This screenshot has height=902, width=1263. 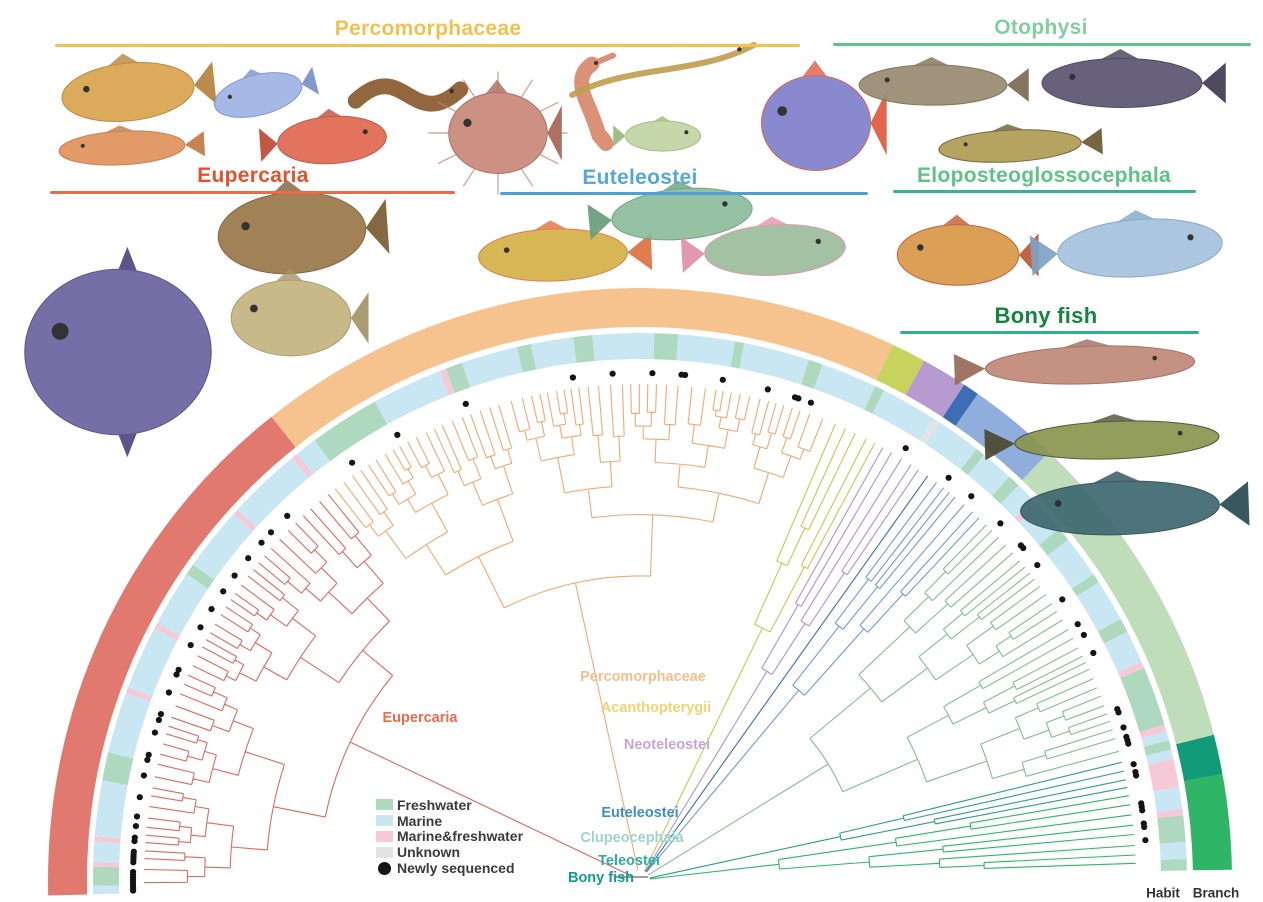 I want to click on branch-ring-segment-percomorphaceae, so click(x=582, y=368).